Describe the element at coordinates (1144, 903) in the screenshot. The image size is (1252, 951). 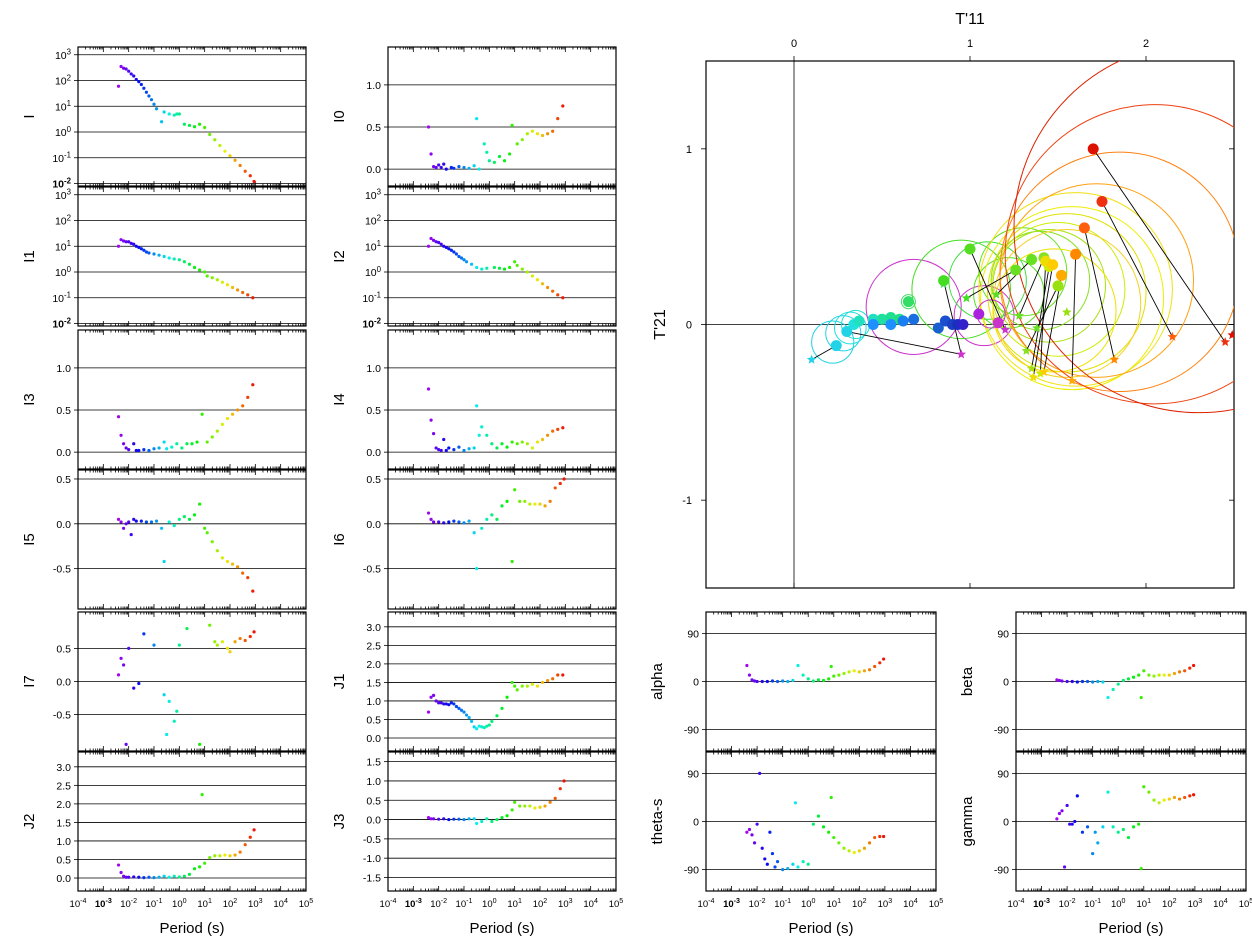
I see `panel-gamma-xtick-label: 10¹` at that location.